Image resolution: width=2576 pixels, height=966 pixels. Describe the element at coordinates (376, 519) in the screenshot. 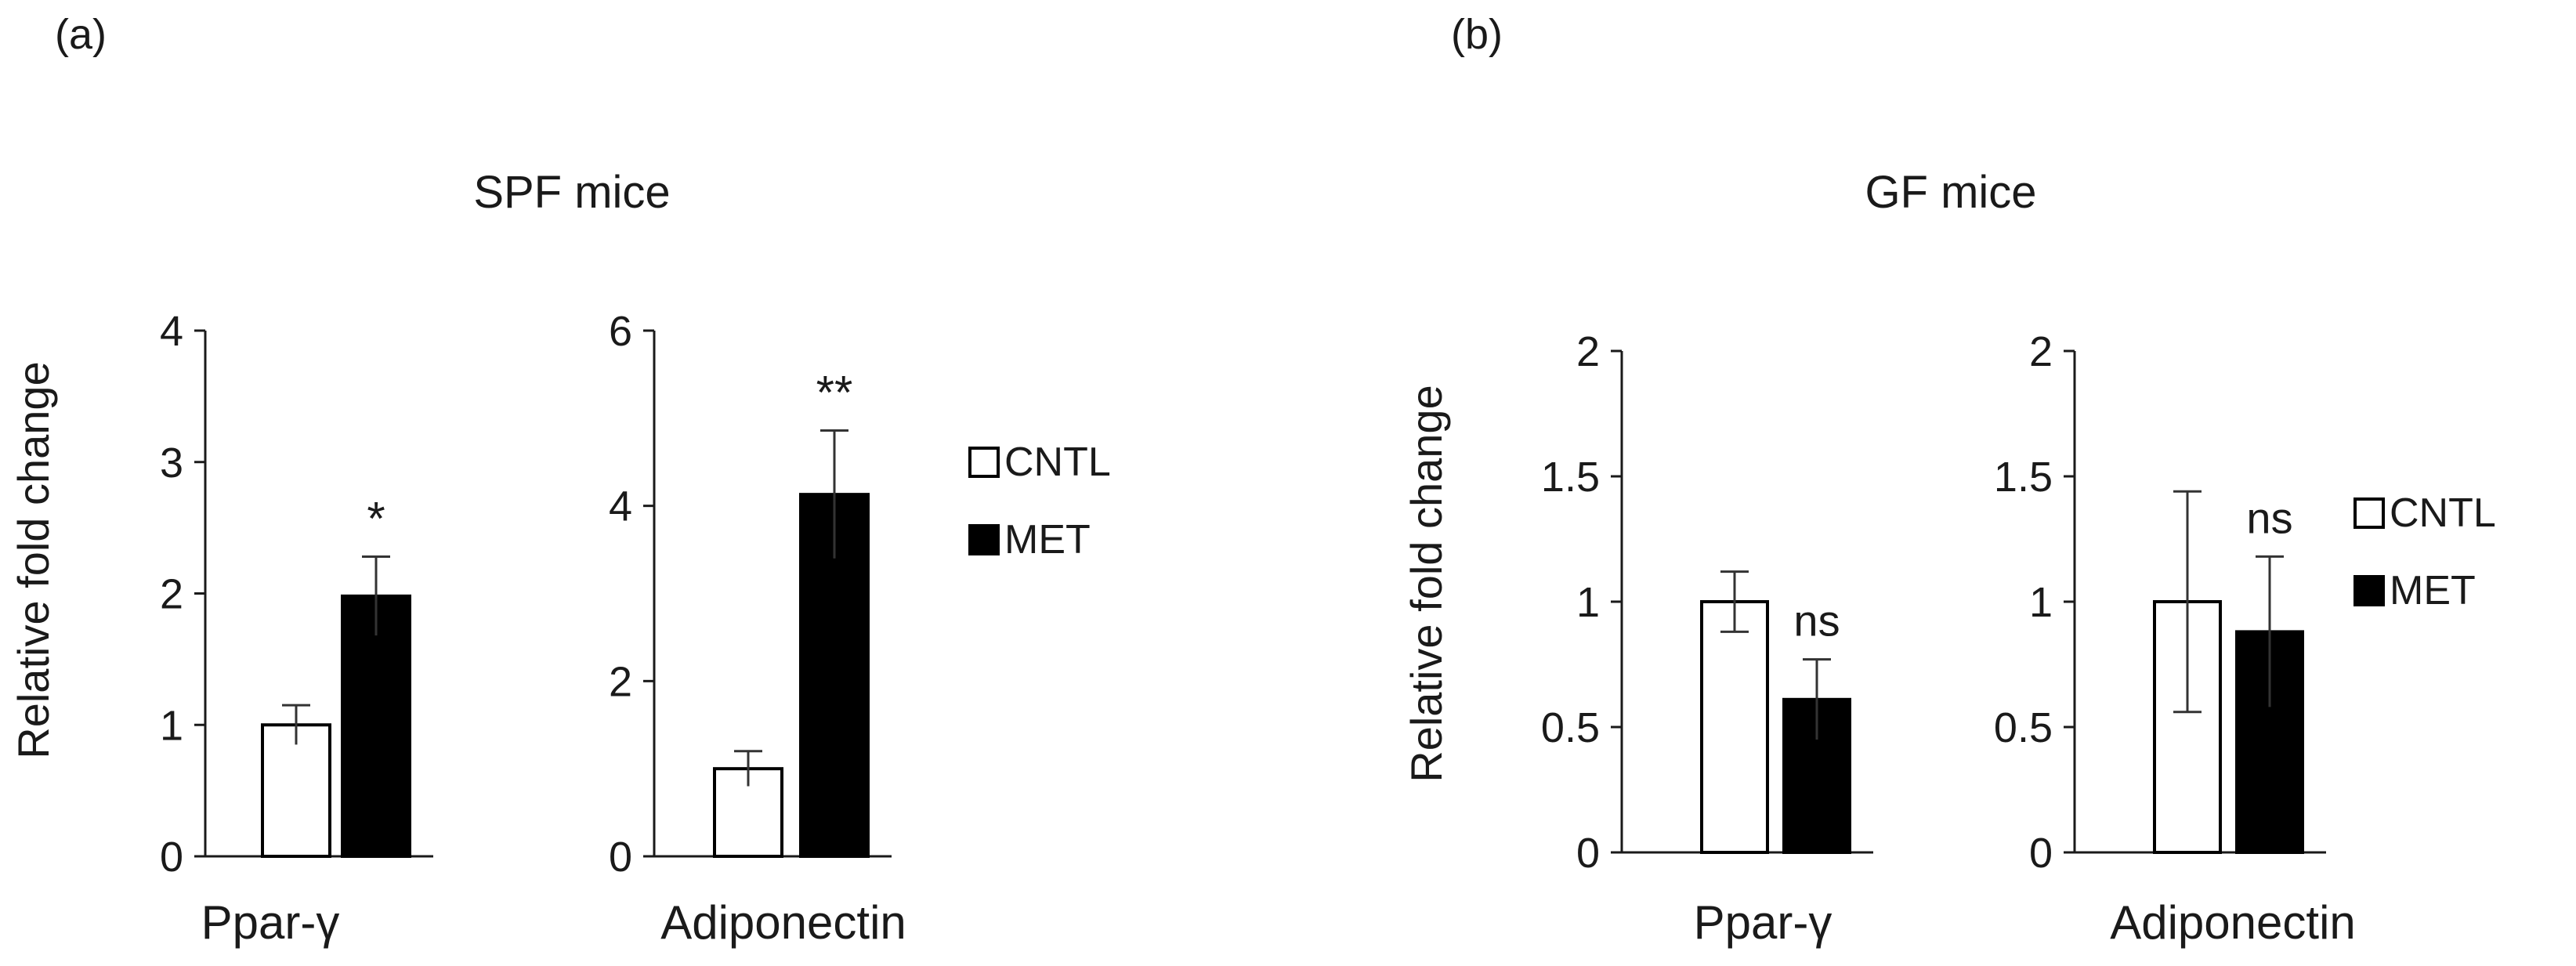

I see `significance-label: *` at that location.